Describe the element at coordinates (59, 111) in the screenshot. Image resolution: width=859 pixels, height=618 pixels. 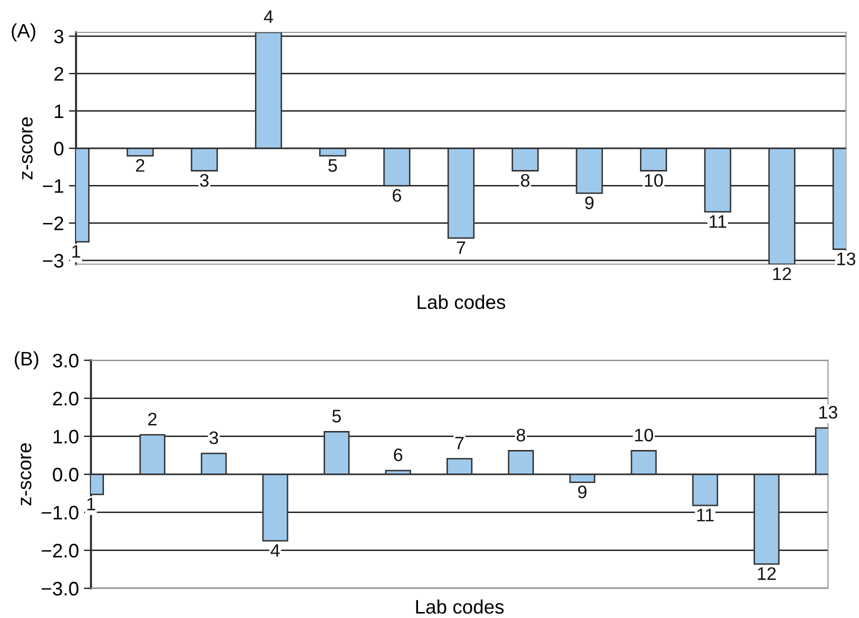
I see `y-tick-label: 1` at that location.